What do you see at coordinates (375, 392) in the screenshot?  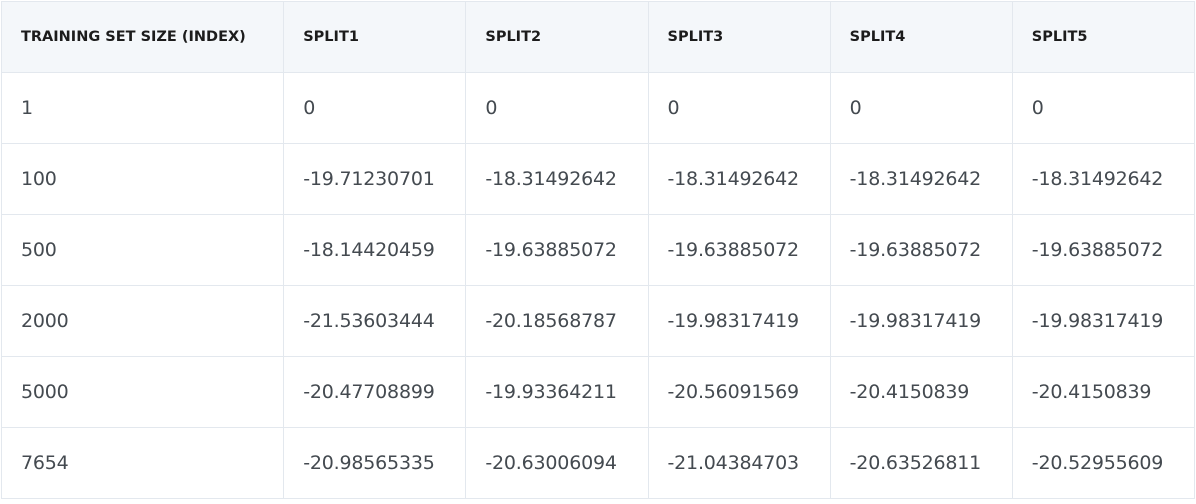 I see `value-cell: -20.47708899` at bounding box center [375, 392].